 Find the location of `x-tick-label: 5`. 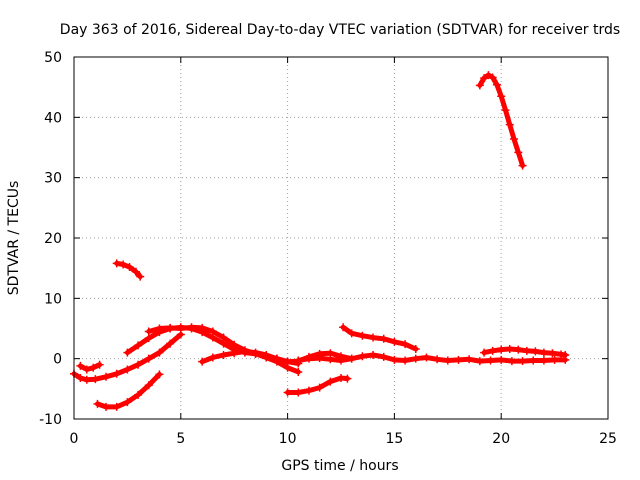

x-tick-label: 5 is located at coordinates (180, 439).